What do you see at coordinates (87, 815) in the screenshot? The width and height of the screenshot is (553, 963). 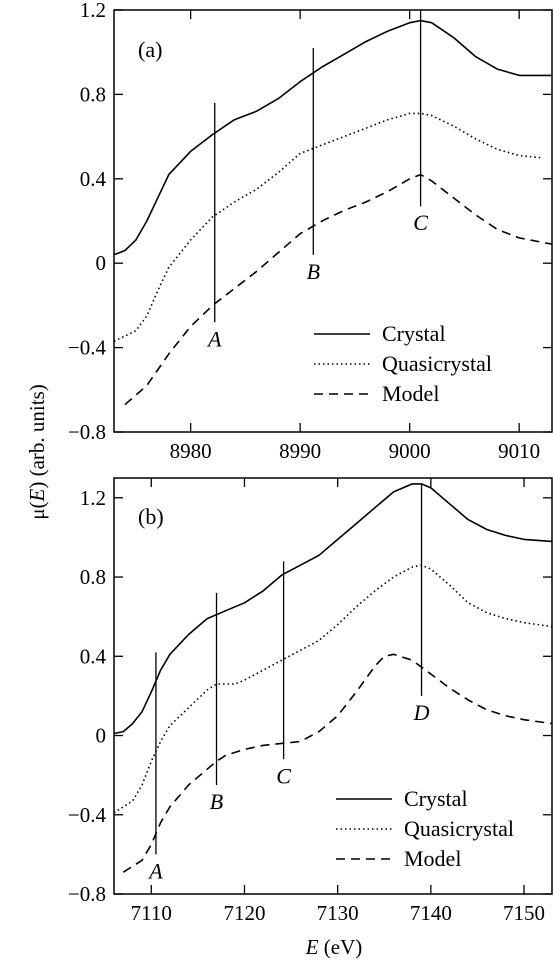 I see `panel-b-ytick-label: −0.4` at bounding box center [87, 815].